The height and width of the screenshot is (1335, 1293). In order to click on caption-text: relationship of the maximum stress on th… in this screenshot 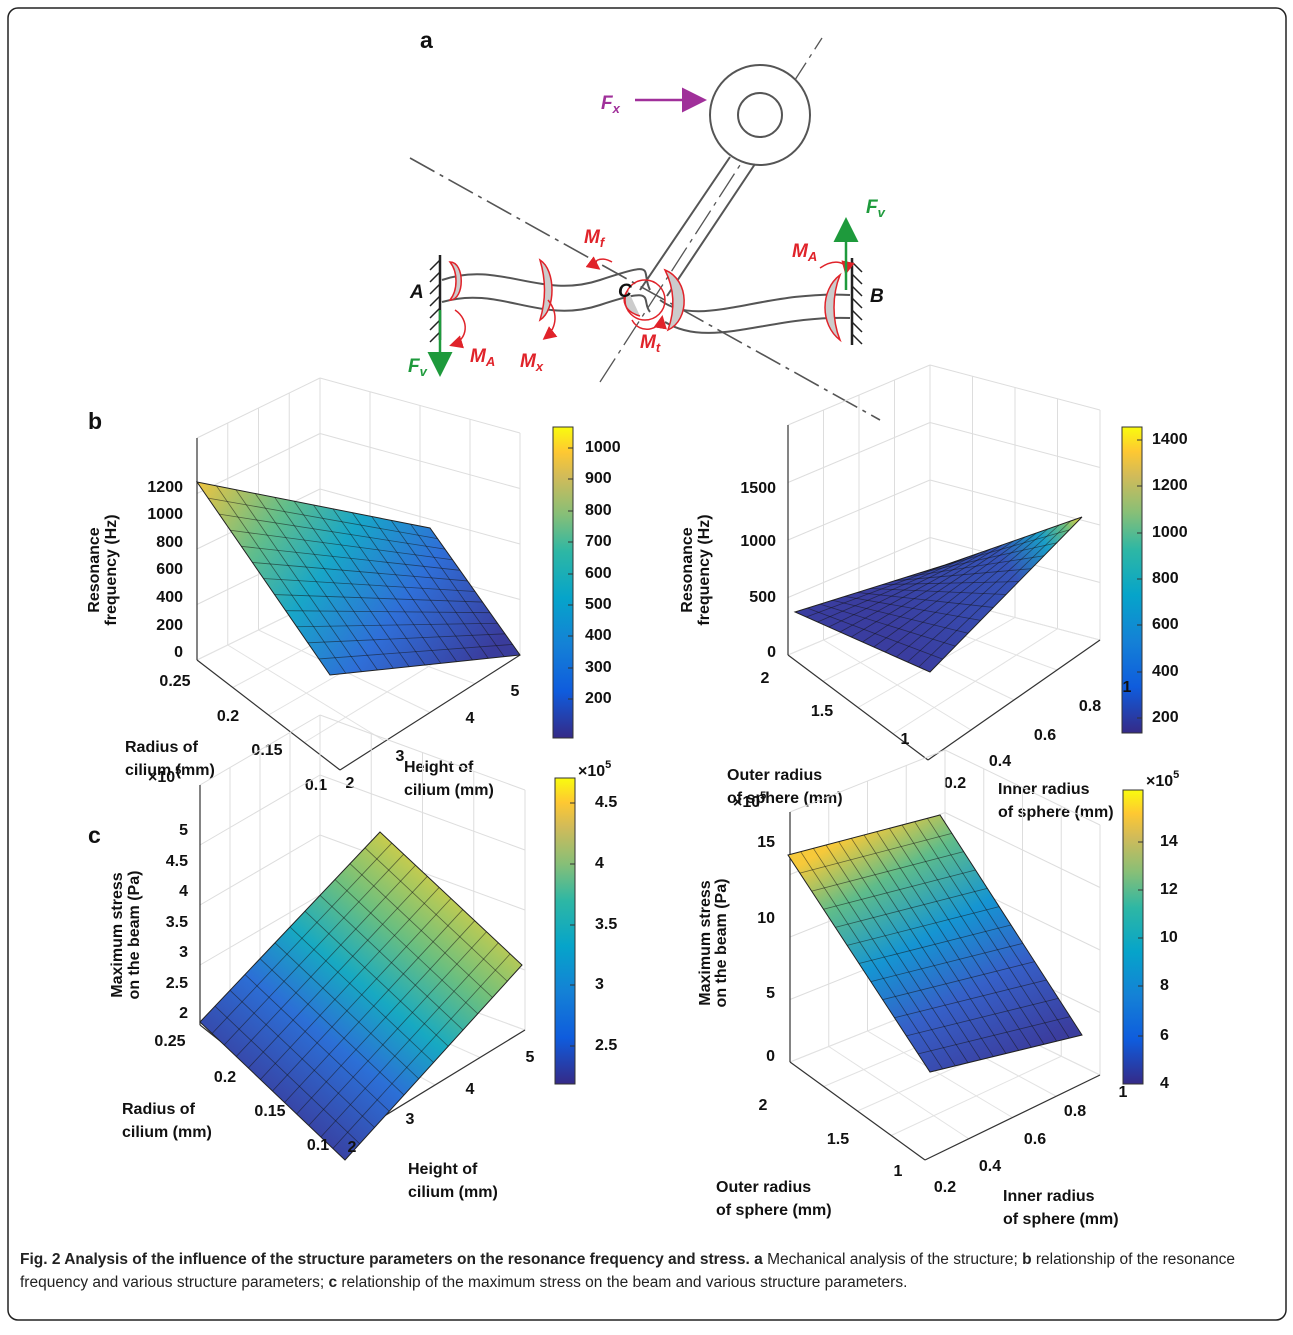, I will do `click(622, 1282)`.